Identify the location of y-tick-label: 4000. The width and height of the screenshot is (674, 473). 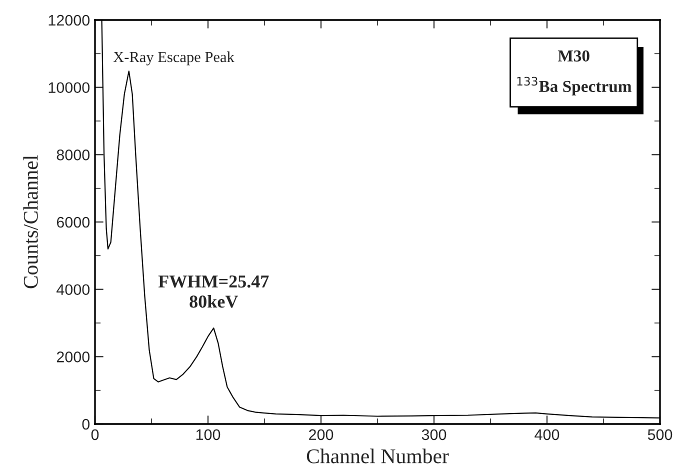
(73, 290).